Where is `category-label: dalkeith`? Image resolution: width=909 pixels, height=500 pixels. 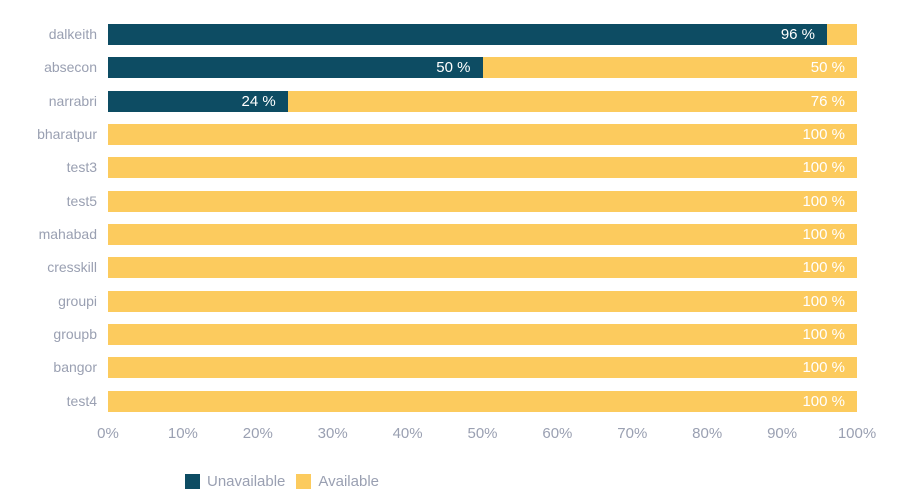
category-label: dalkeith is located at coordinates (72, 34).